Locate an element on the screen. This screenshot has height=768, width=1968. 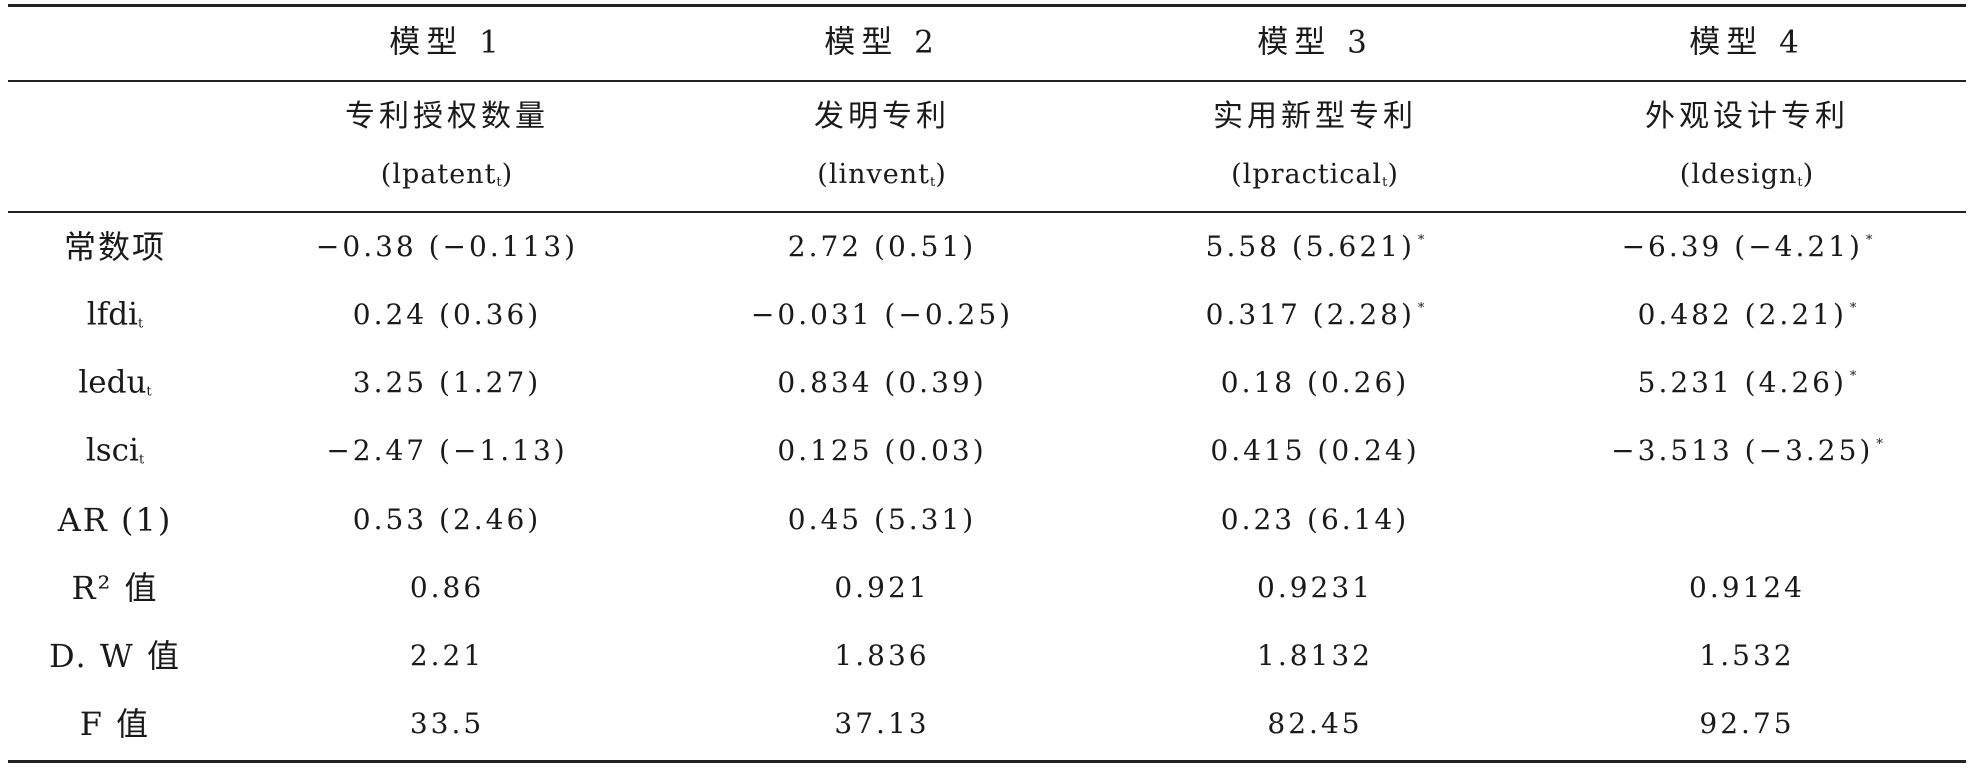
table-cell: 0.415 (0.24) is located at coordinates (1314, 451).